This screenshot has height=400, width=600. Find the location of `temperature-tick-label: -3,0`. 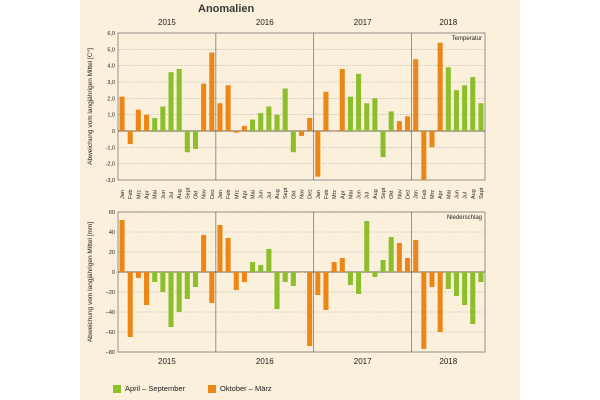

temperature-tick-label: -3,0 is located at coordinates (110, 181).